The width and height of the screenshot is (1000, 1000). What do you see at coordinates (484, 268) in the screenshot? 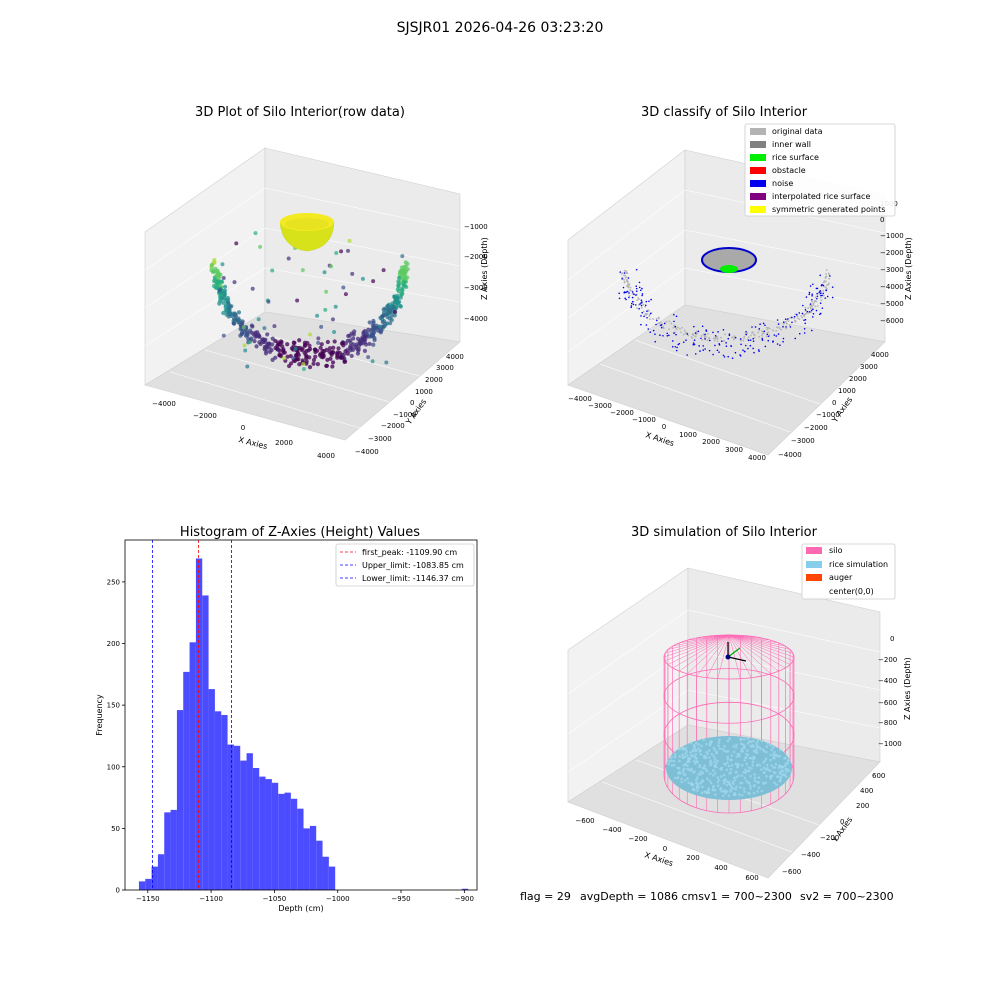
I see `raw-3d-zlabel: Z Axies (Depth)` at bounding box center [484, 268].